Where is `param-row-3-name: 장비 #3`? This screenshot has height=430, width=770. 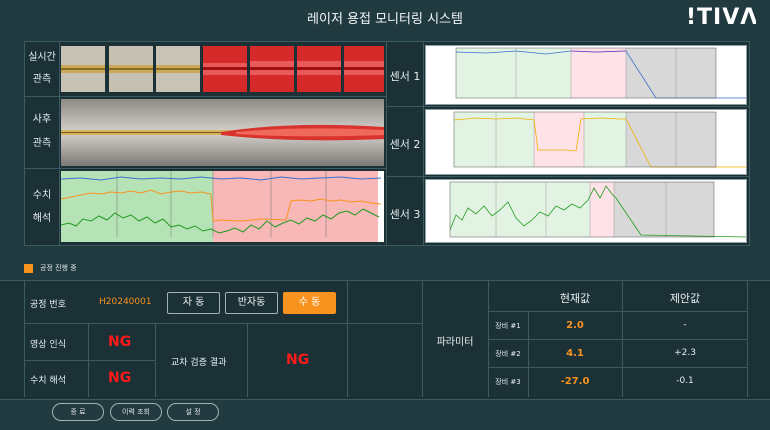
param-row-3-name: 장비 #3 is located at coordinates (508, 382).